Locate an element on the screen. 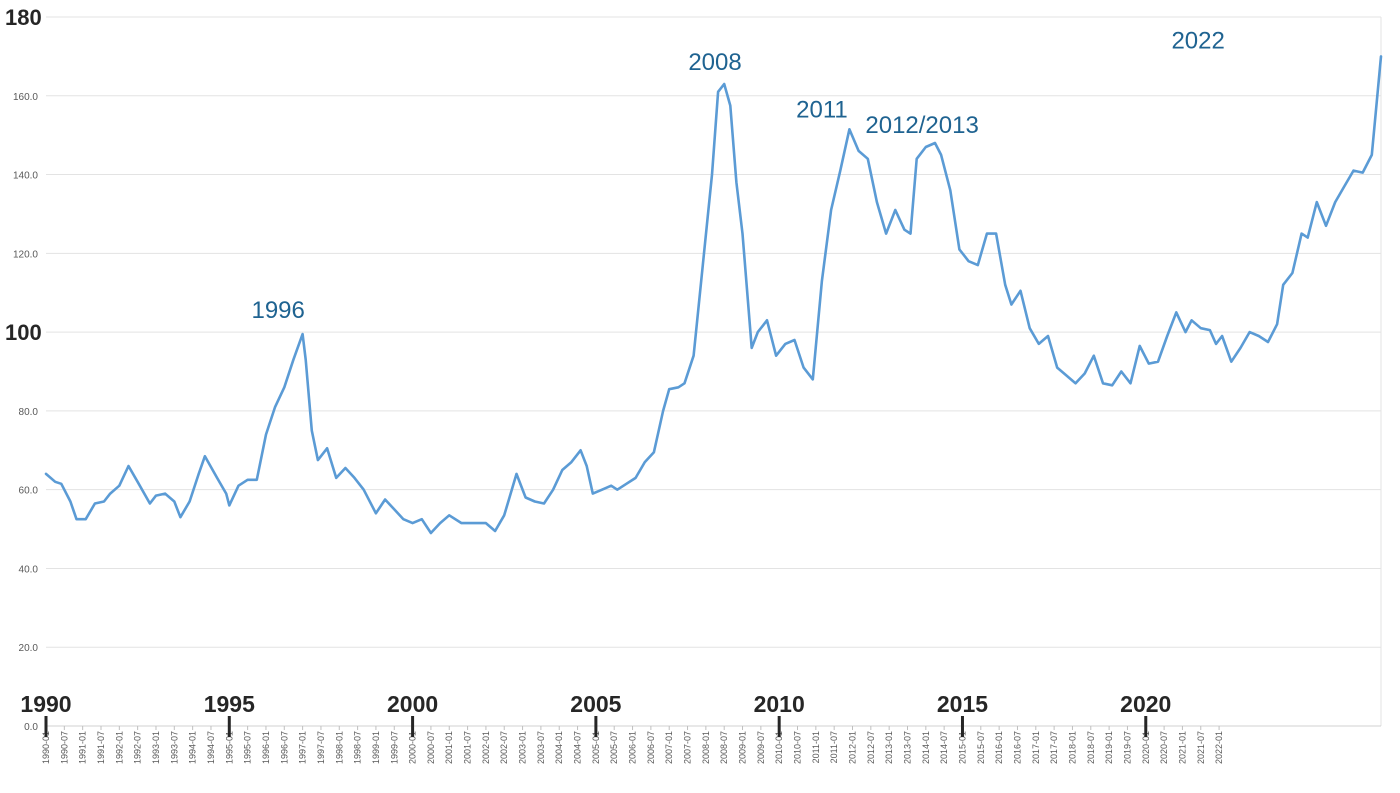 Image resolution: width=1400 pixels, height=793 pixels. x-year-label: 1990 is located at coordinates (45, 704).